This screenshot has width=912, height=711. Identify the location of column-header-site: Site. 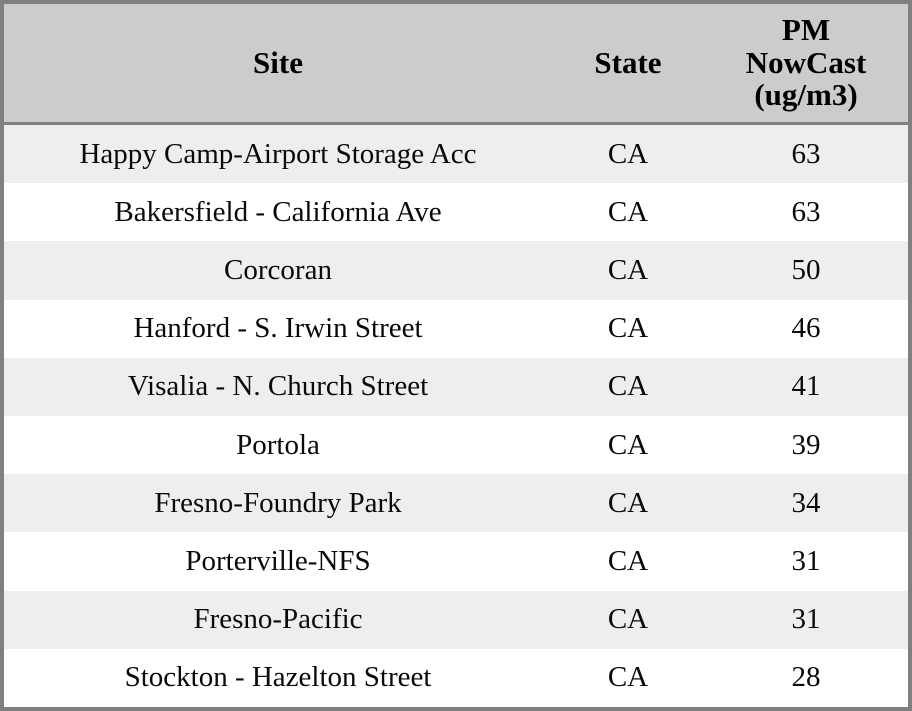
(278, 64).